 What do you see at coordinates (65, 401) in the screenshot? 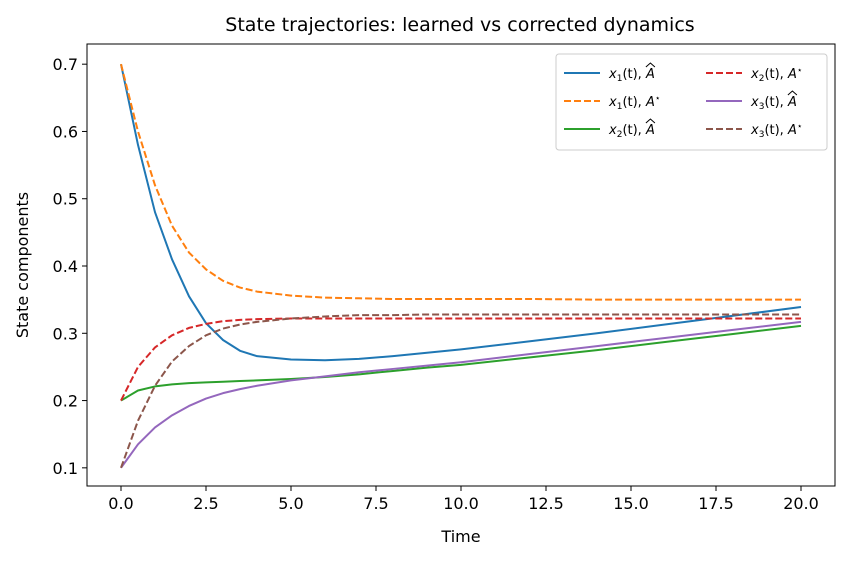
I see `y-tick-label: 0.2` at bounding box center [65, 401].